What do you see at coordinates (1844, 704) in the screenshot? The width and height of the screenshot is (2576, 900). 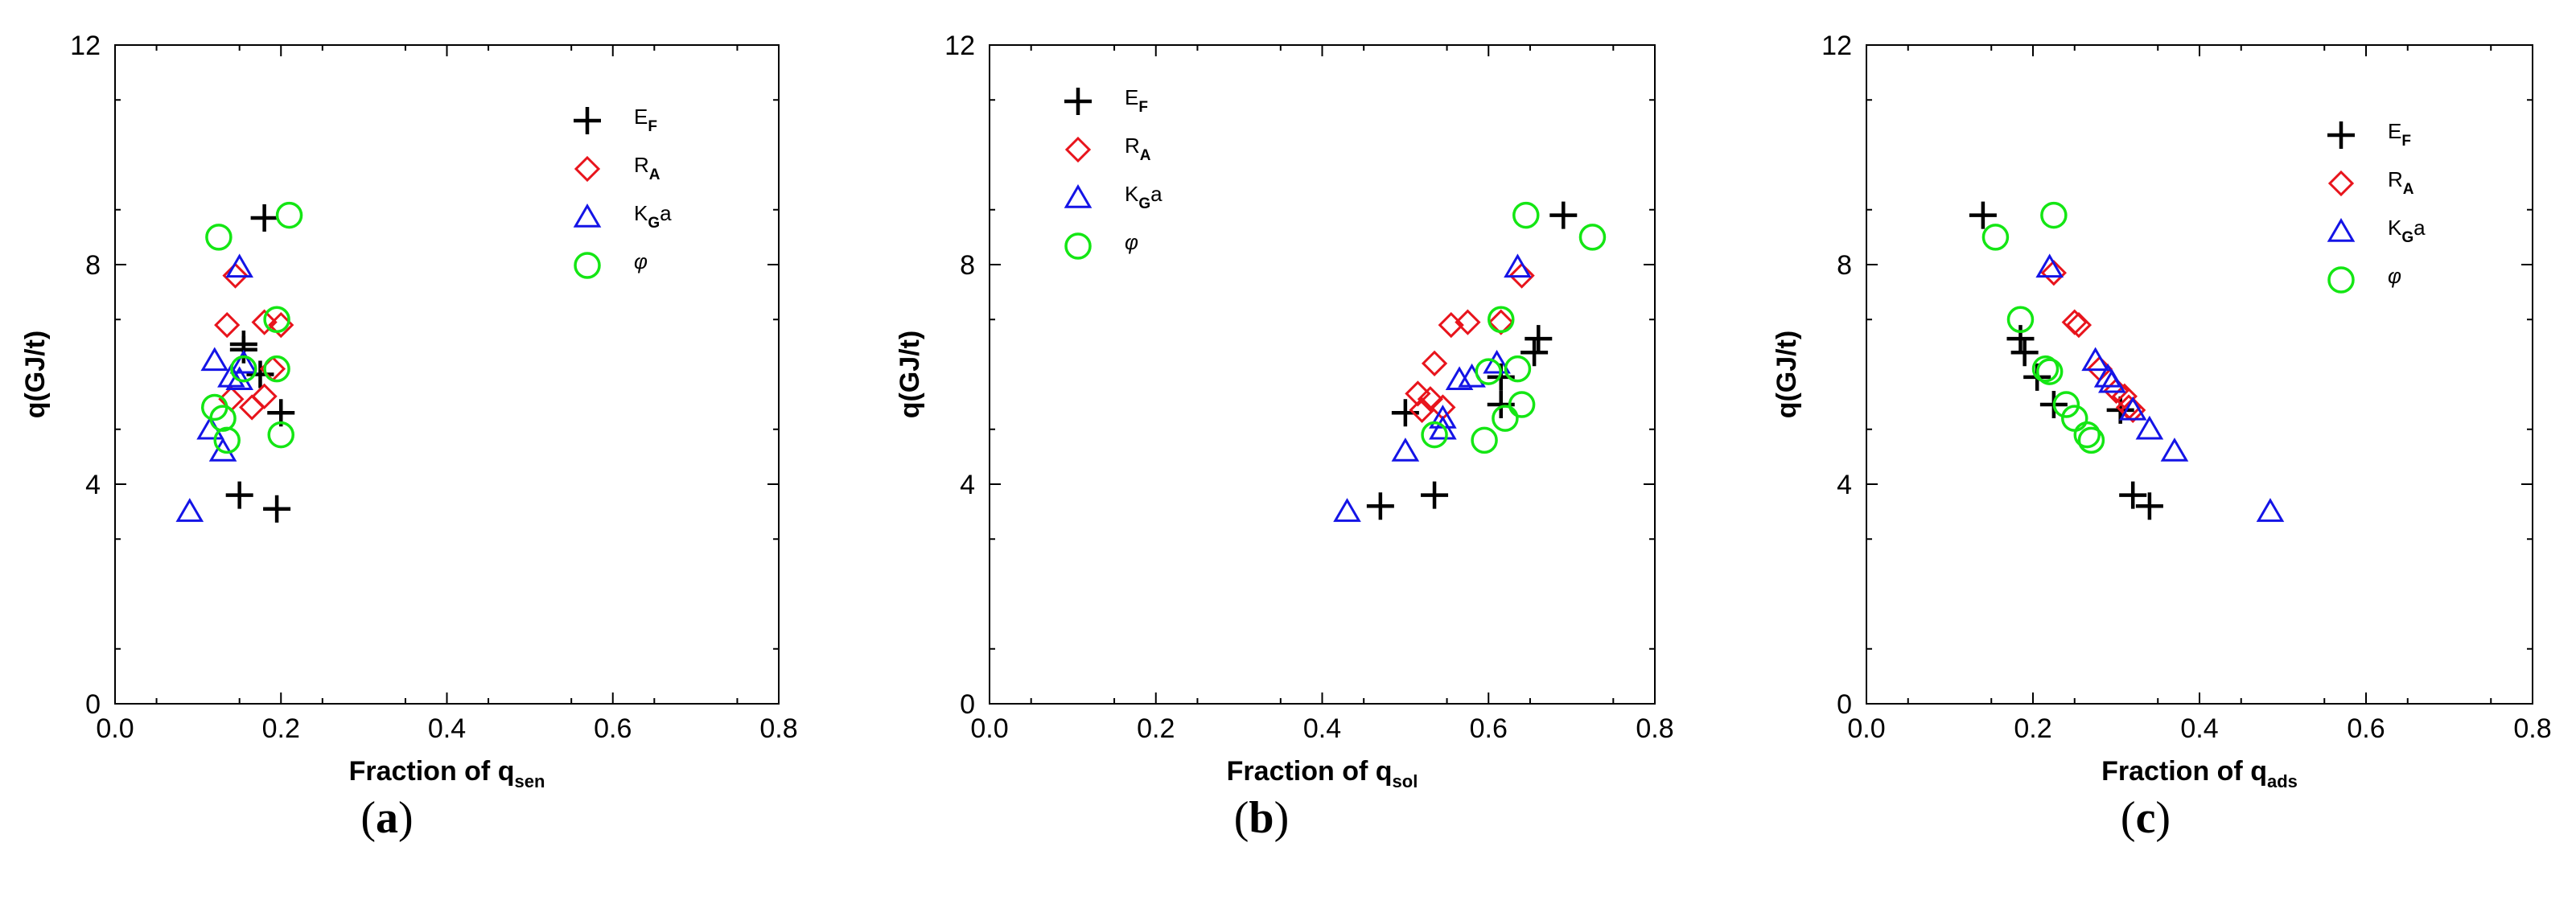 I see `y-tick-label: 0` at bounding box center [1844, 704].